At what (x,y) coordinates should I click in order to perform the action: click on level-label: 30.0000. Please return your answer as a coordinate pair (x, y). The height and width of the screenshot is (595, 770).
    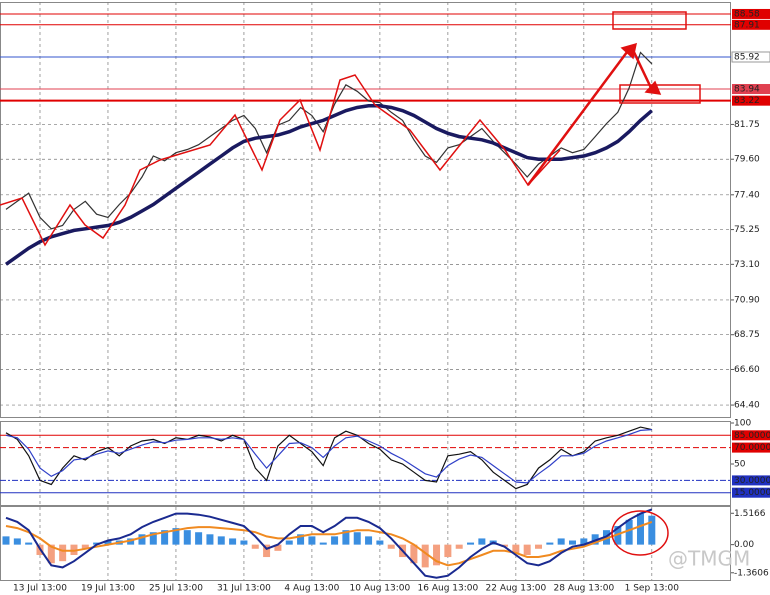
    Looking at the image, I should click on (752, 481).